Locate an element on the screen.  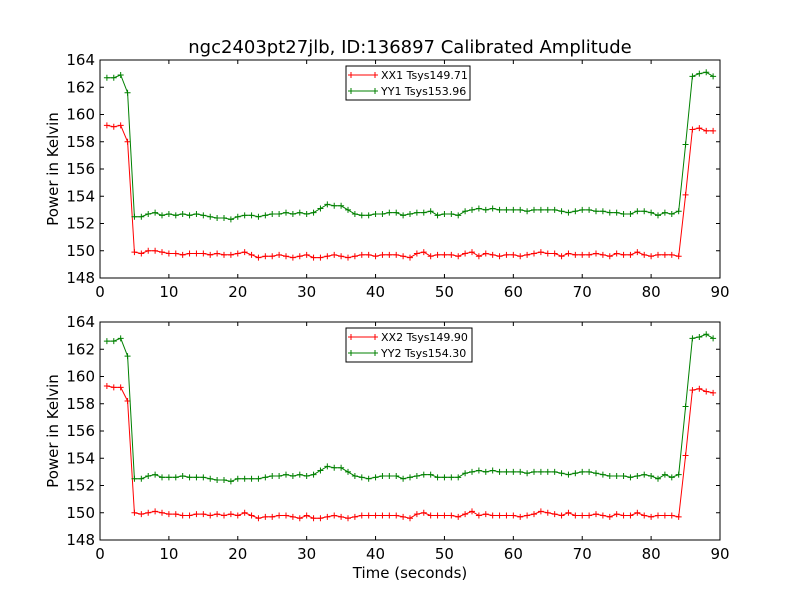
y-tick-label: 162 is located at coordinates (80, 349).